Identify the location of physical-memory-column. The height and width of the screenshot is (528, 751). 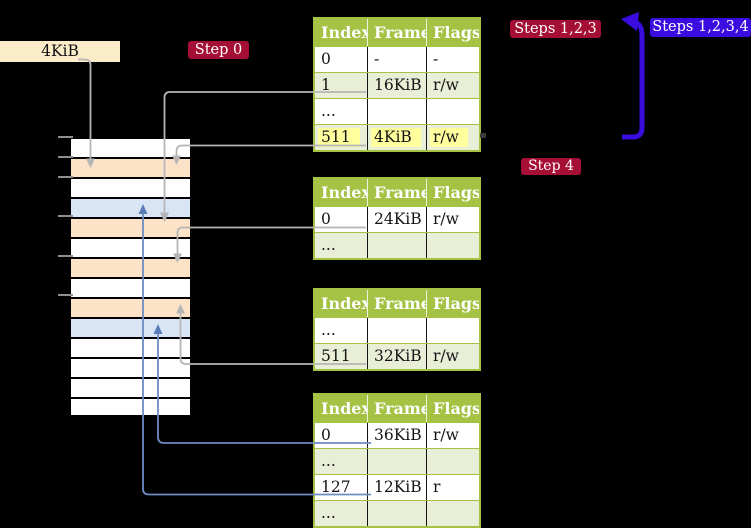
(130, 277).